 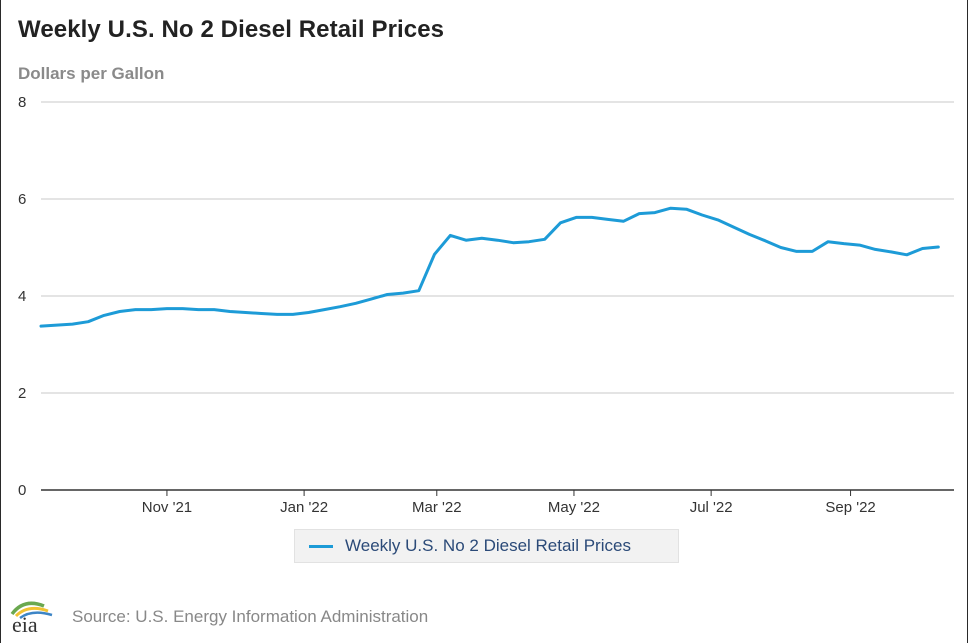 What do you see at coordinates (0, 321) in the screenshot?
I see `left-frame-border` at bounding box center [0, 321].